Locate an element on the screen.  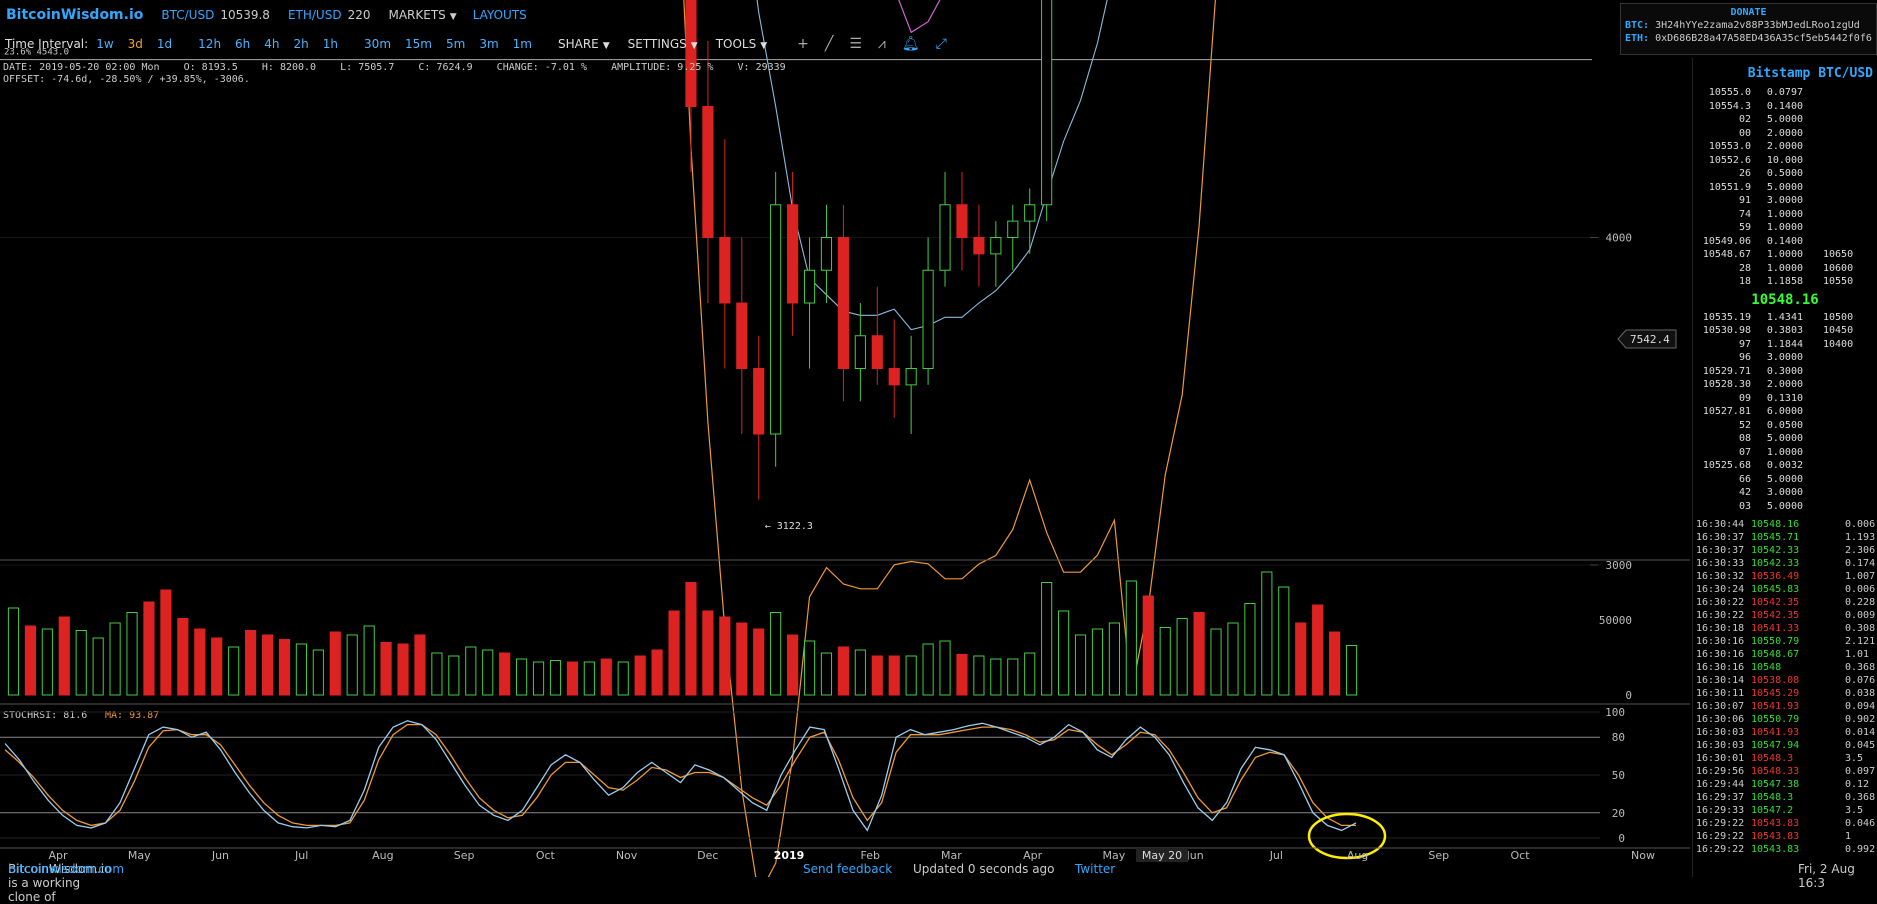
stochrsi-tick-label: 0 is located at coordinates (1621, 838).